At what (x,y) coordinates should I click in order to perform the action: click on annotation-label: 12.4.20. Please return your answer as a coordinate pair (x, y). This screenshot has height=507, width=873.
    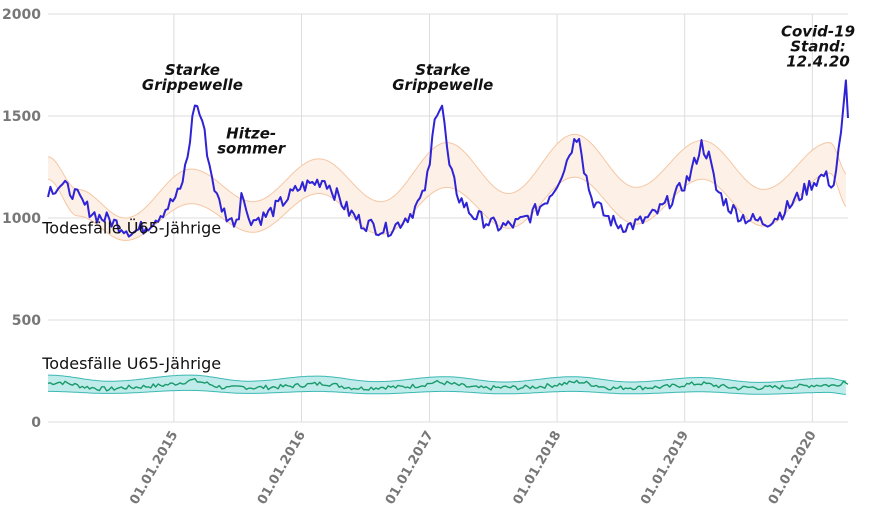
    Looking at the image, I should click on (818, 61).